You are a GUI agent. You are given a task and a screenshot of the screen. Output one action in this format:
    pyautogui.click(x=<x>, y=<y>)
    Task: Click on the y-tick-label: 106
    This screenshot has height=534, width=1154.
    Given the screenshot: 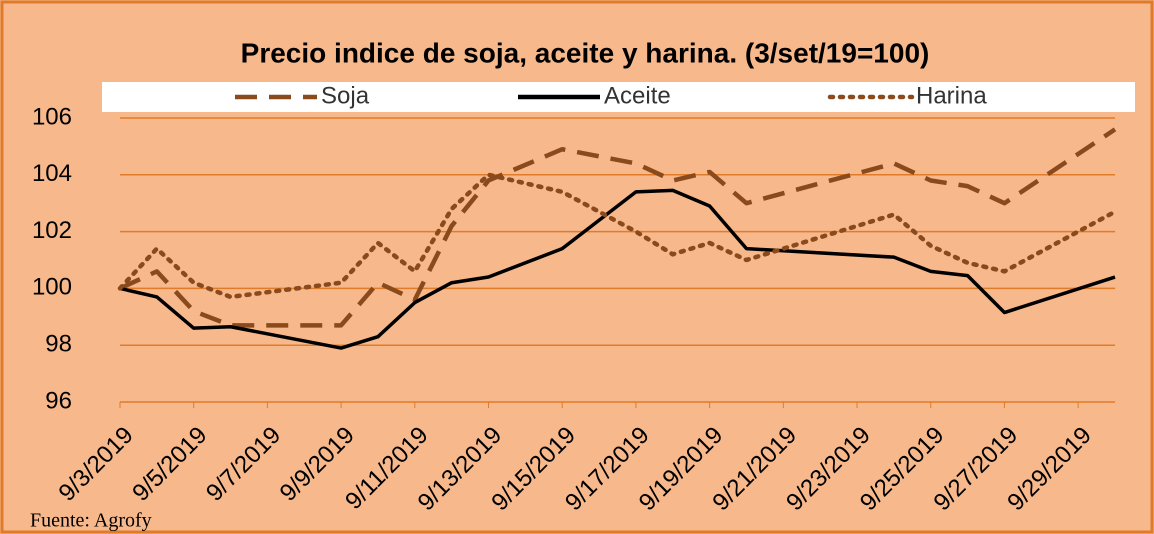 What is the action you would take?
    pyautogui.click(x=52, y=116)
    